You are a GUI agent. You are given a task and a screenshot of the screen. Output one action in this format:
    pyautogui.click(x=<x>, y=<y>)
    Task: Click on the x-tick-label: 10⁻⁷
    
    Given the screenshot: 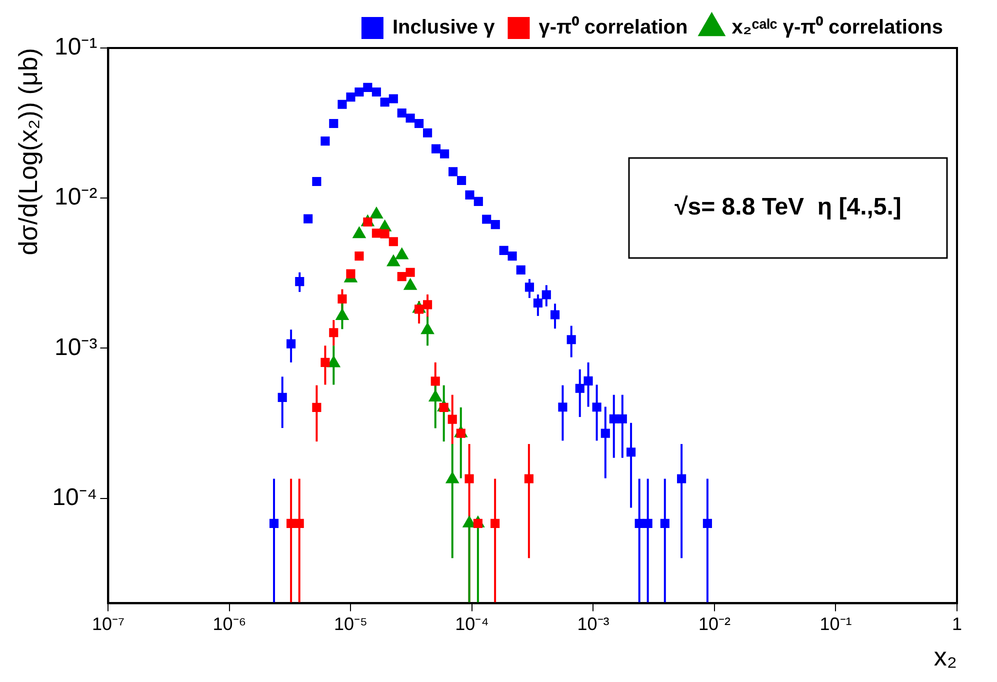 What is the action you would take?
    pyautogui.click(x=108, y=624)
    